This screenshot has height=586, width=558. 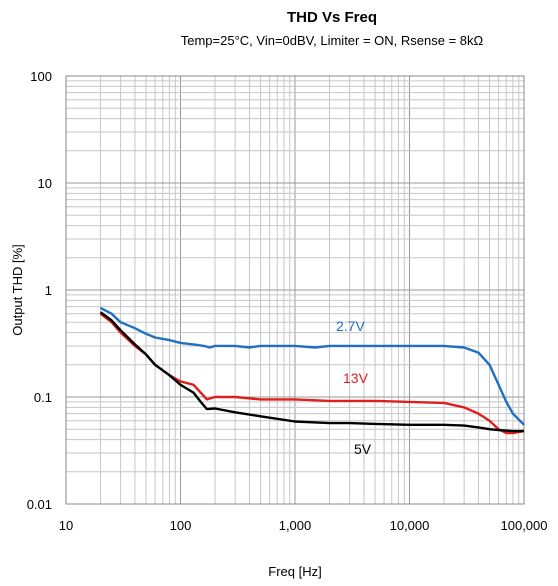 What do you see at coordinates (39, 504) in the screenshot?
I see `y-tick-label: 0.01` at bounding box center [39, 504].